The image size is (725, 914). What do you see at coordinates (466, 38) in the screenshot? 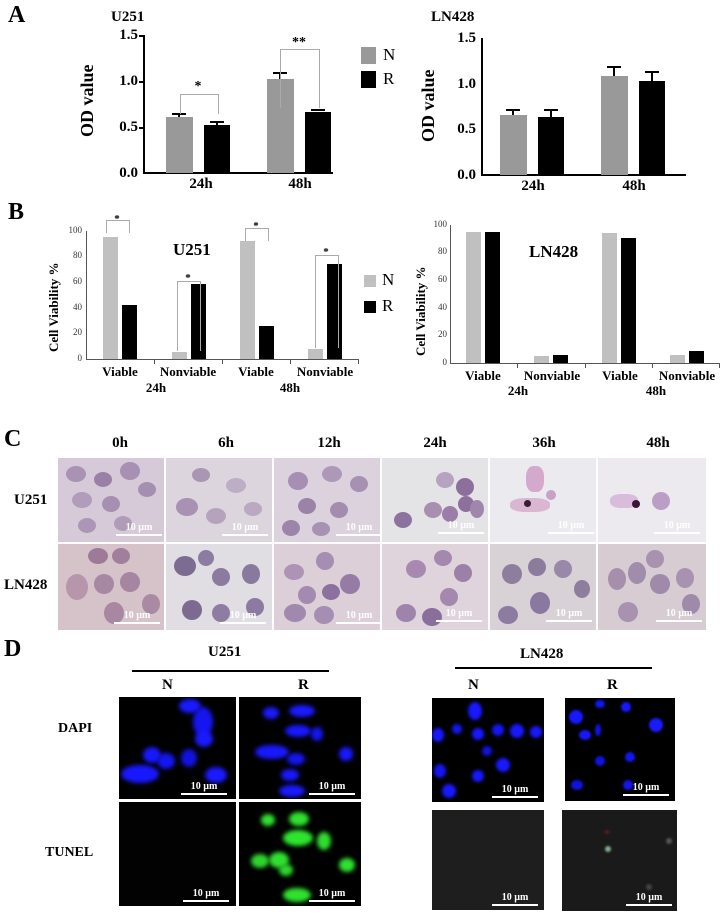
I see `y-tick: 1.5` at bounding box center [466, 38].